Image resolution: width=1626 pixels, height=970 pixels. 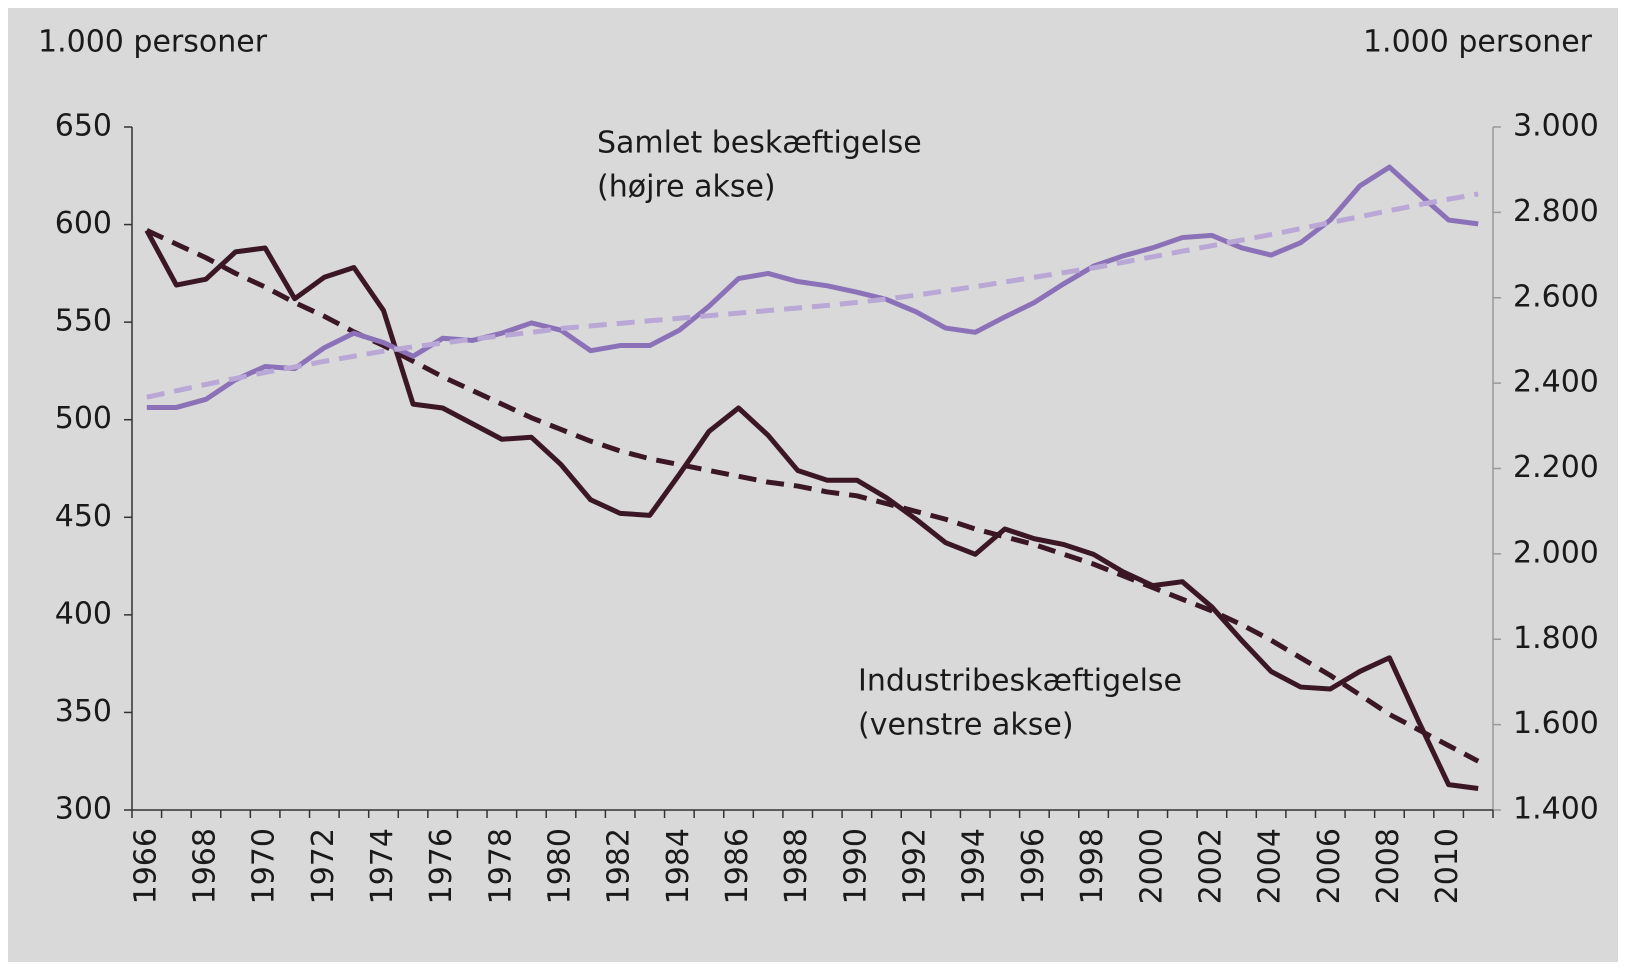 What do you see at coordinates (796, 866) in the screenshot?
I see `x-tick-label: 1988` at bounding box center [796, 866].